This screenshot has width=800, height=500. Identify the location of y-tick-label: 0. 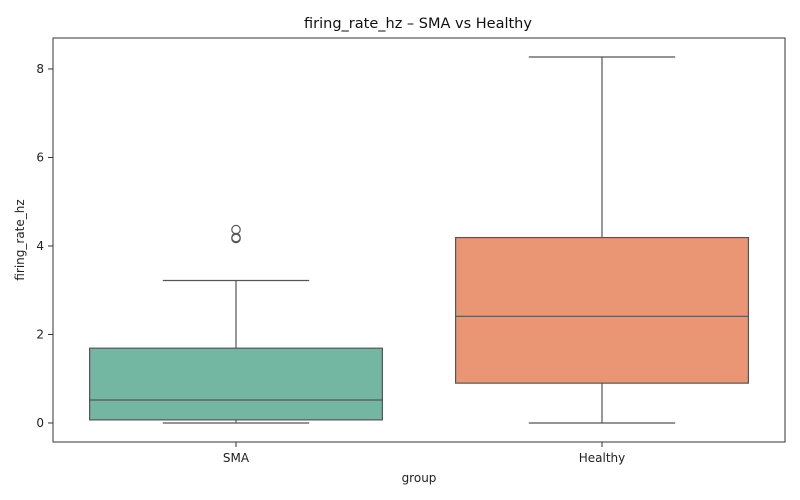
(40, 423).